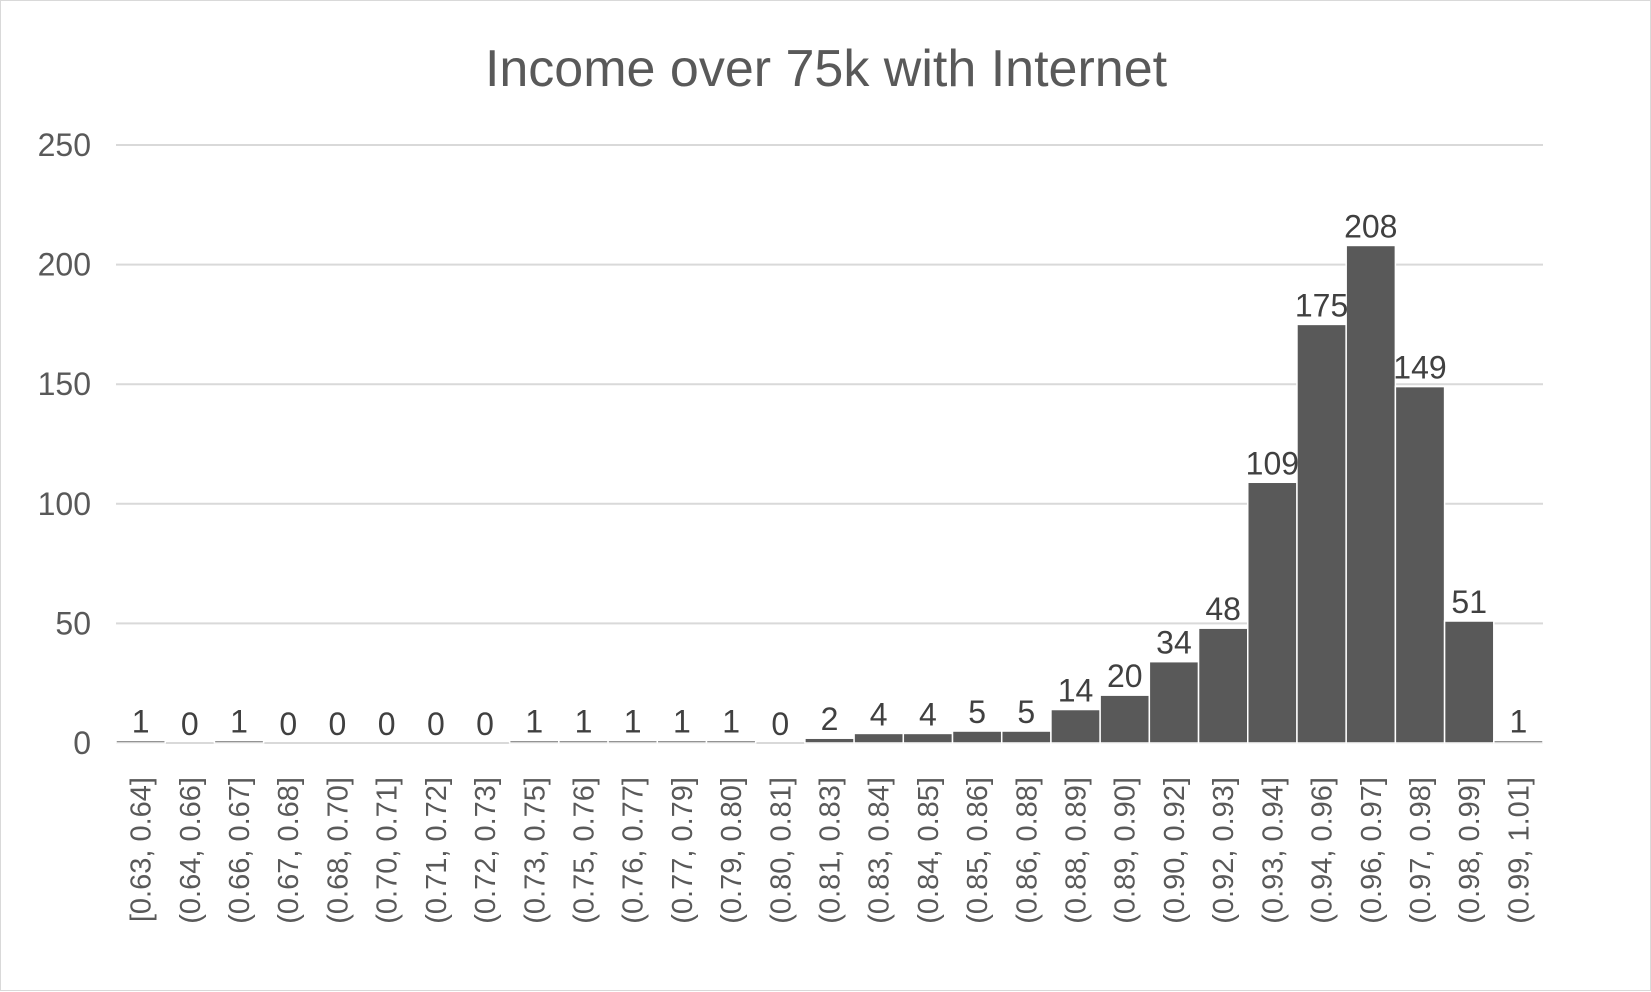 This screenshot has height=992, width=1651. Describe the element at coordinates (826, 69) in the screenshot. I see `chart-title: Income over 75k with Internet` at that location.